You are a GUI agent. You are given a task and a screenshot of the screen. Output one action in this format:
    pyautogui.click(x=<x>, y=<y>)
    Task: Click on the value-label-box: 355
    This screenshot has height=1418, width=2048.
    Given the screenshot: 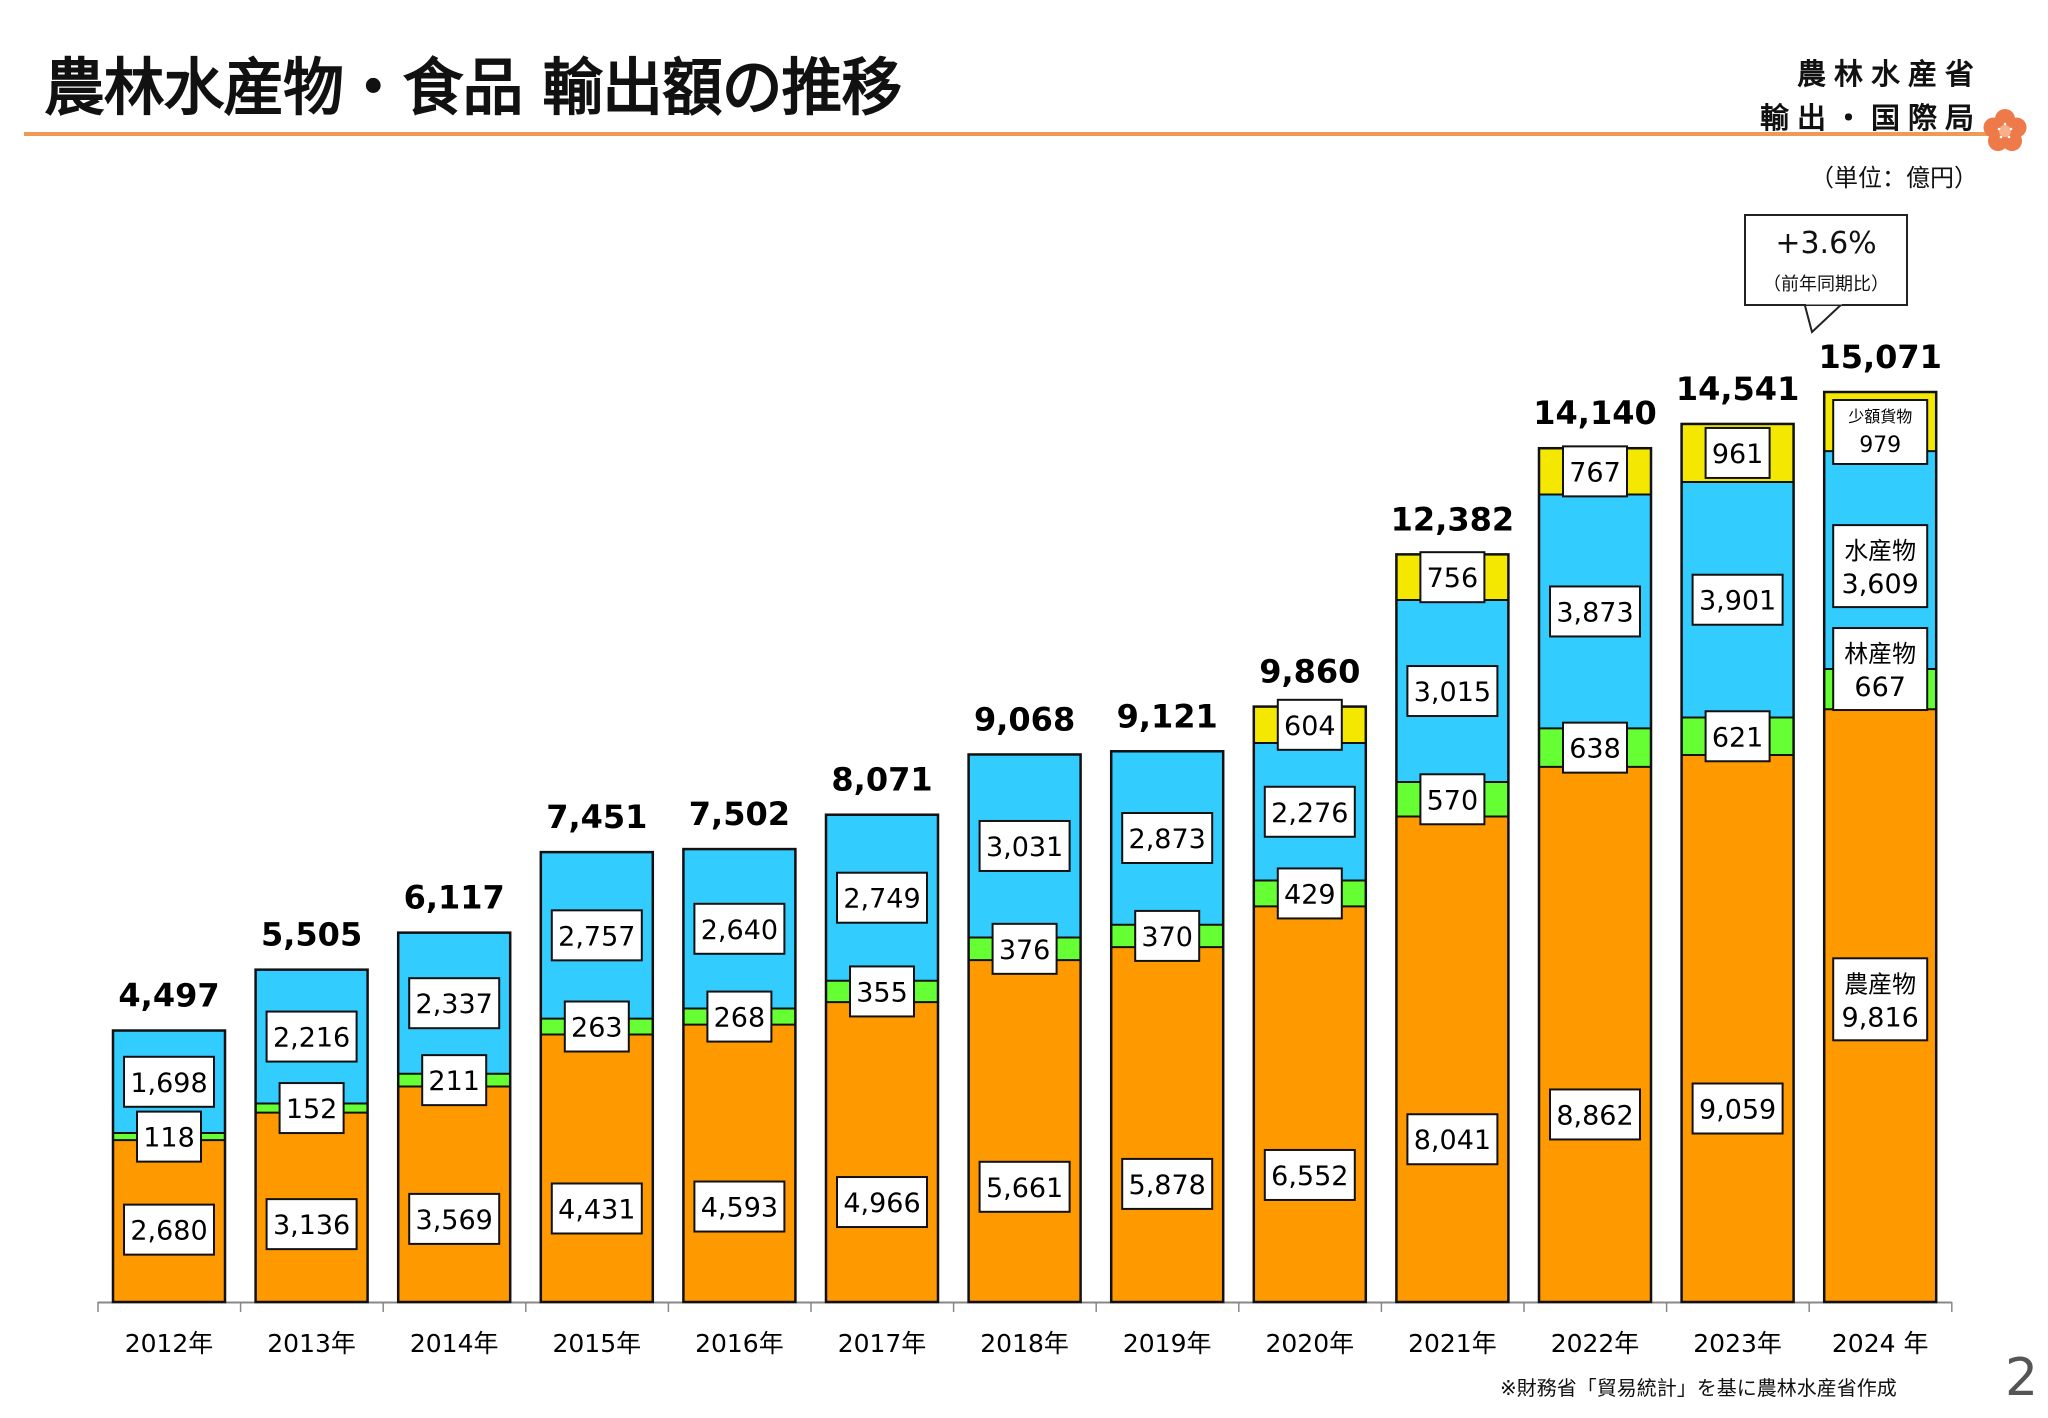 What is the action you would take?
    pyautogui.click(x=882, y=991)
    